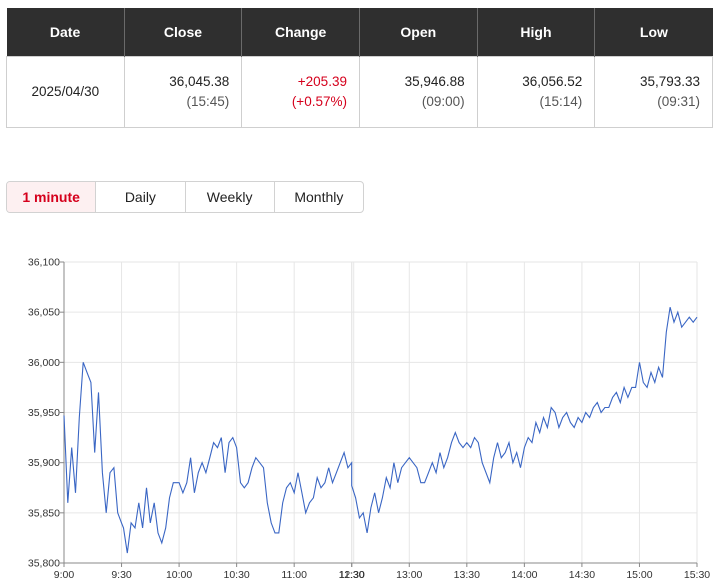 The height and width of the screenshot is (586, 723). Describe the element at coordinates (44, 363) in the screenshot. I see `y-tick-label: 36,000` at that location.